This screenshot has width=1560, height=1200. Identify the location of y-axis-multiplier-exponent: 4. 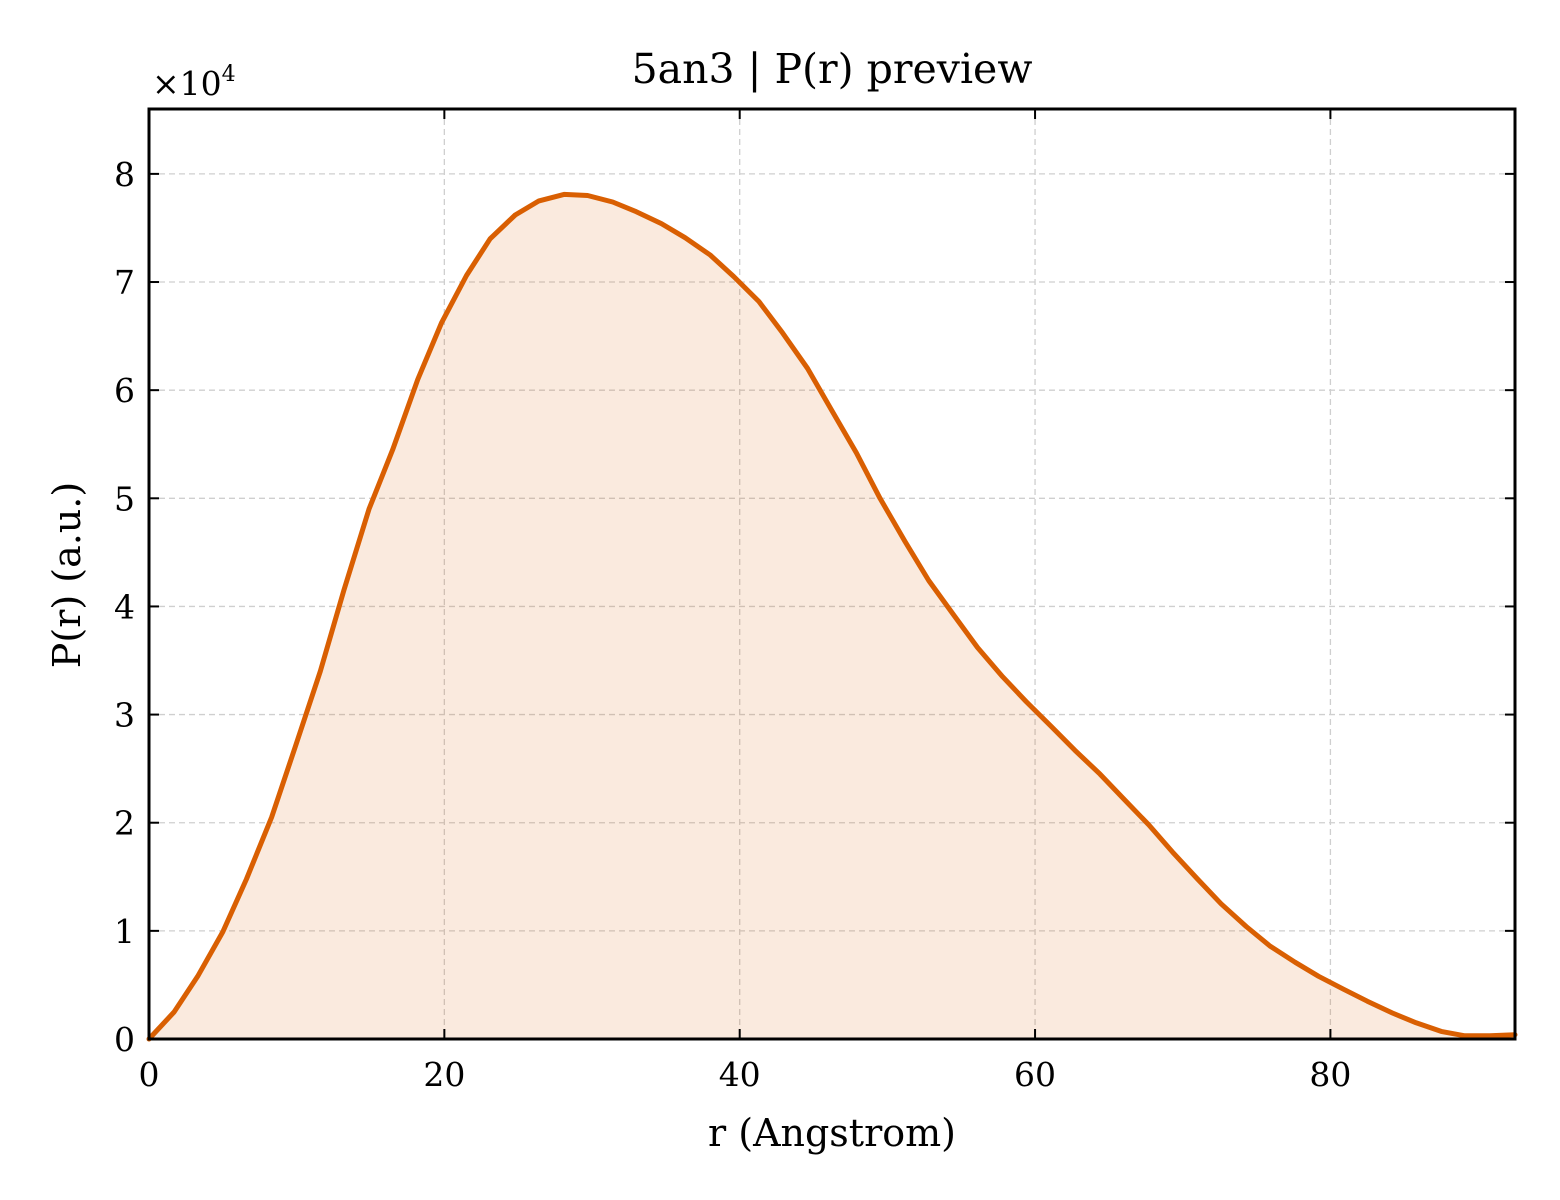
(229, 74).